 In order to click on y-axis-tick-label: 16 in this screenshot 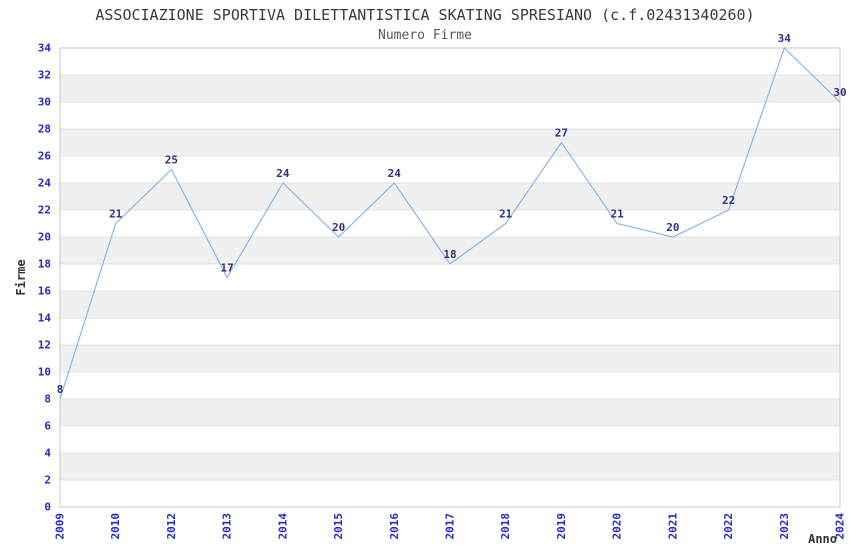, I will do `click(45, 291)`.